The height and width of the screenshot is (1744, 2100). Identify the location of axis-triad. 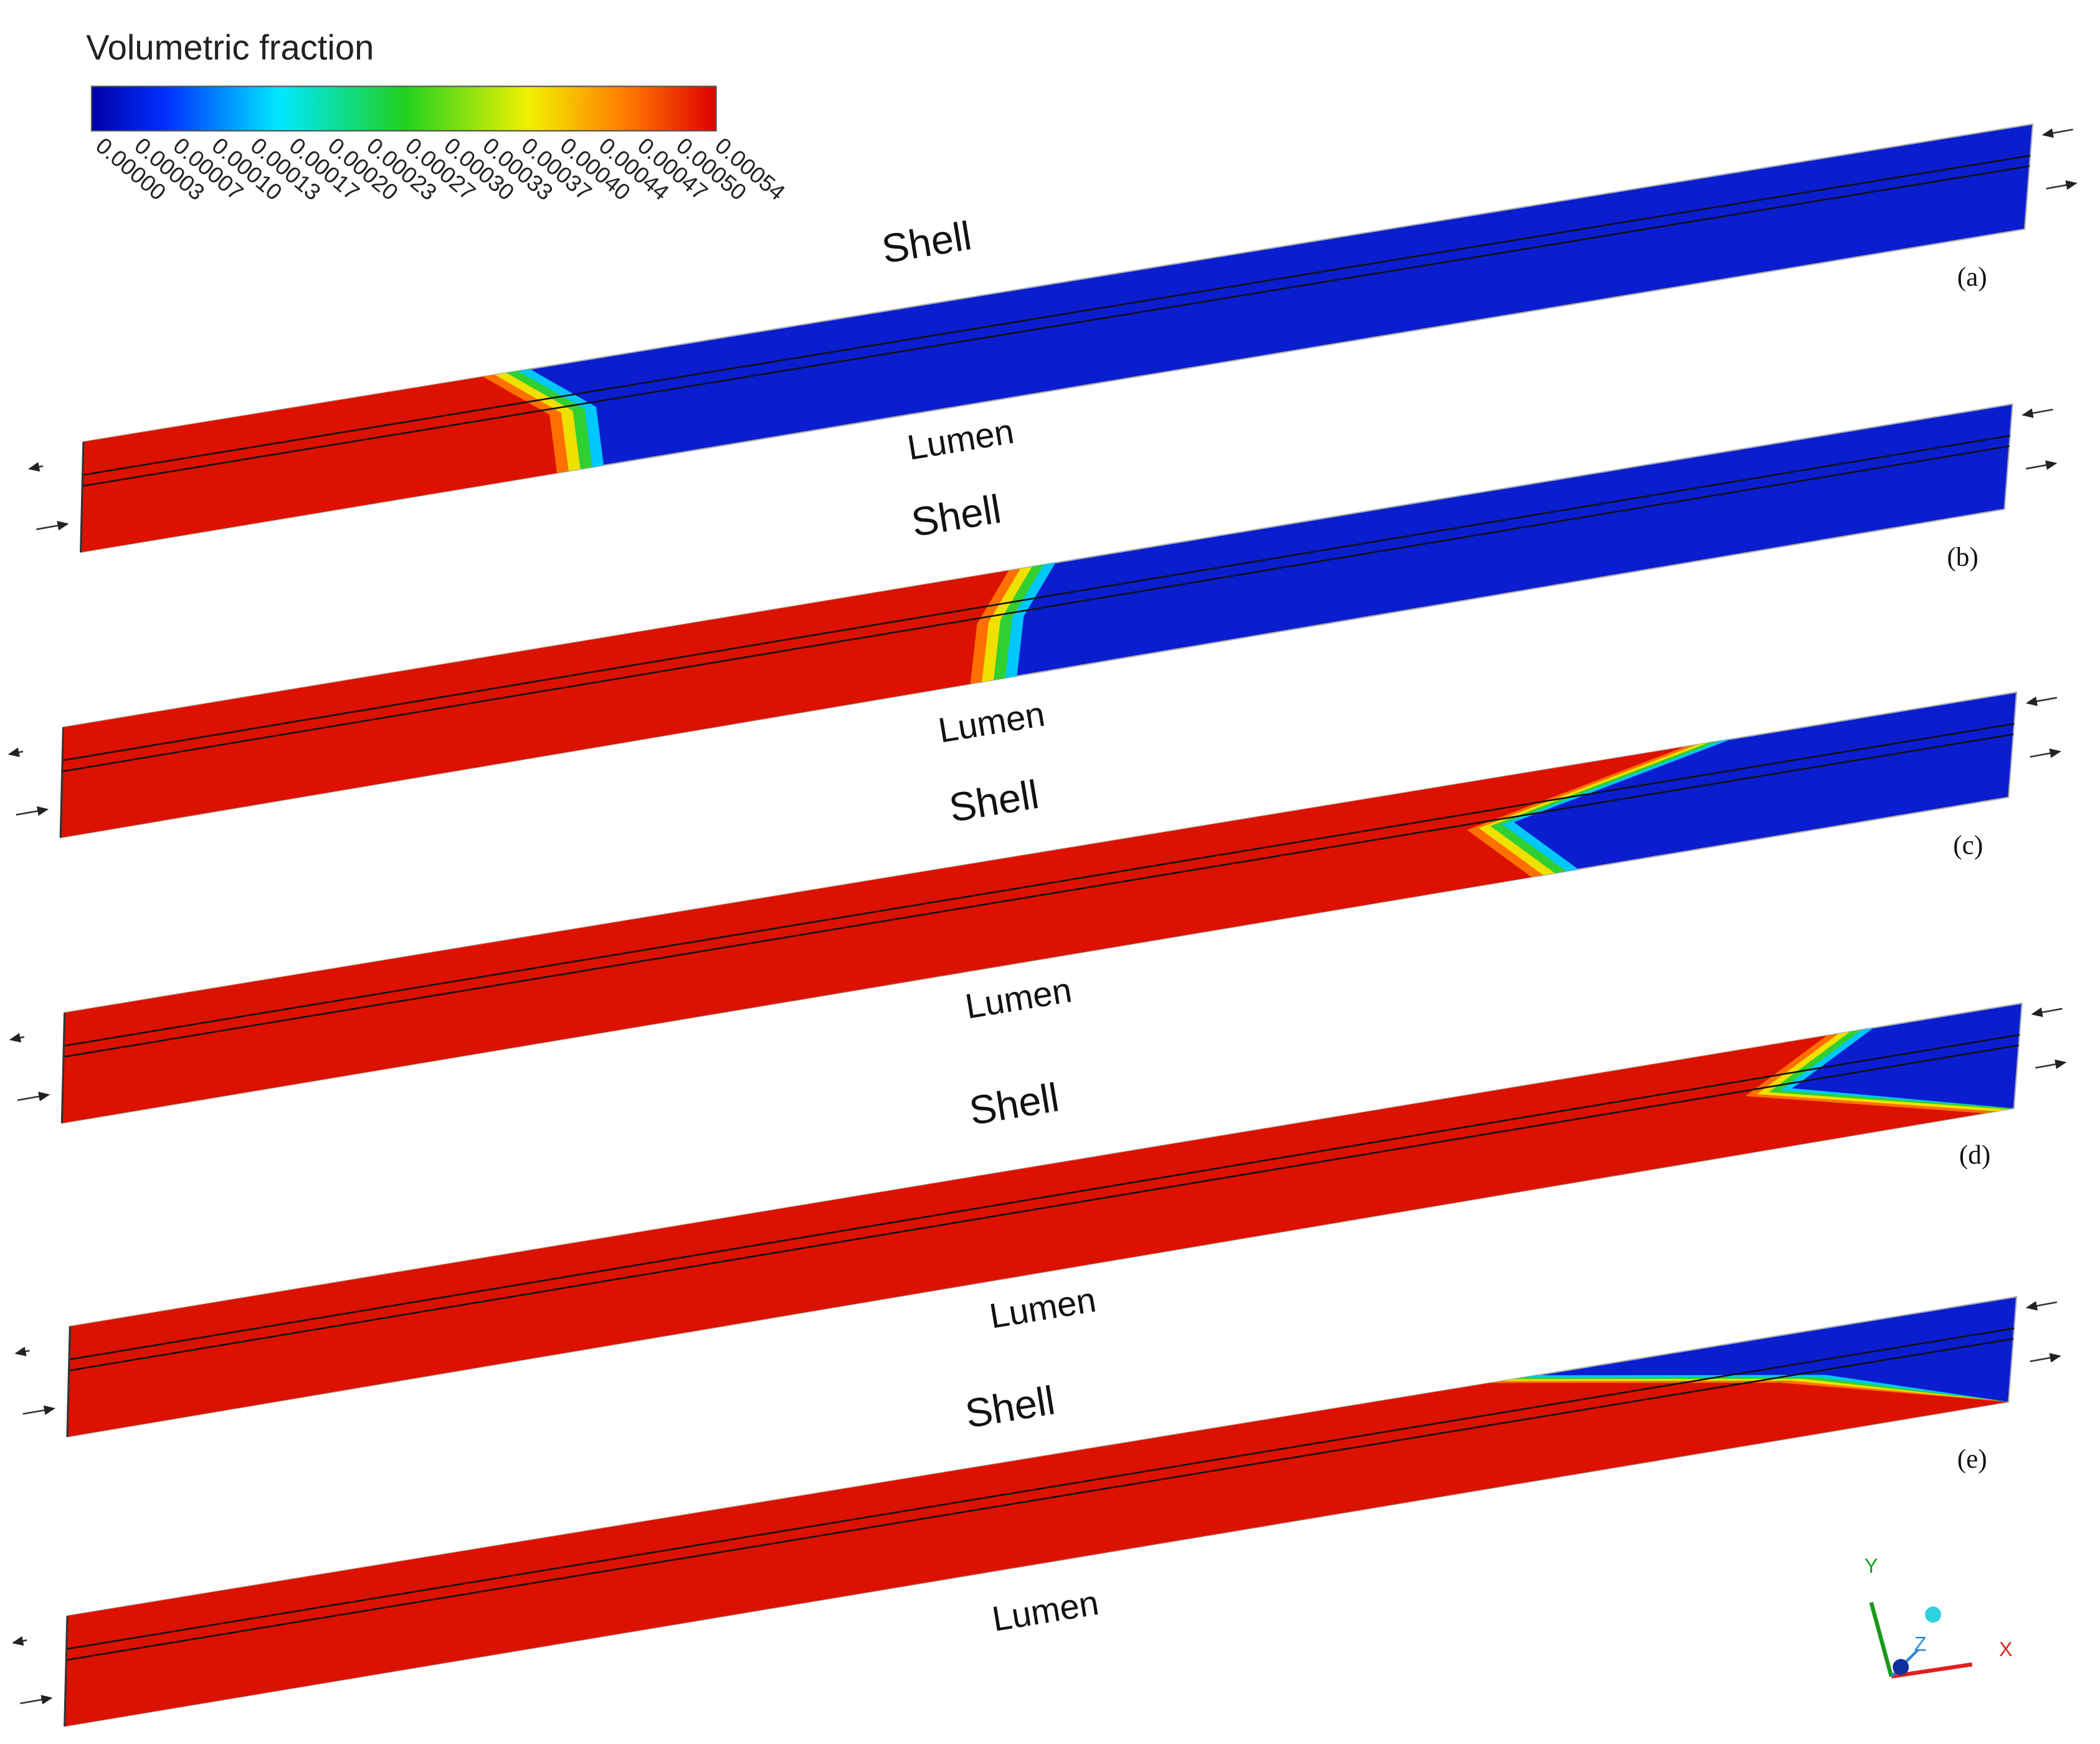
(1921, 1640).